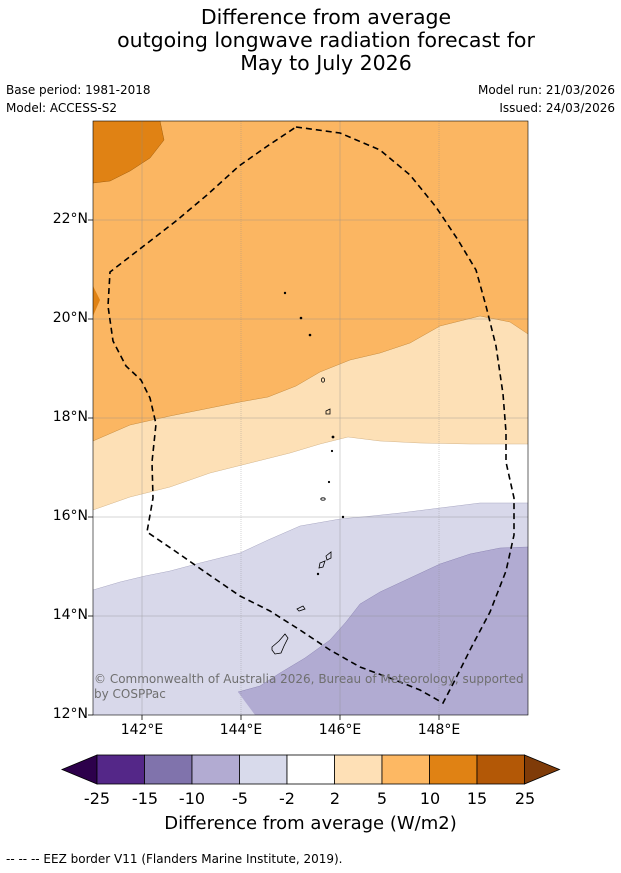 This screenshot has height=873, width=621. What do you see at coordinates (542, 769) in the screenshot?
I see `colorbar-over-arrow` at bounding box center [542, 769].